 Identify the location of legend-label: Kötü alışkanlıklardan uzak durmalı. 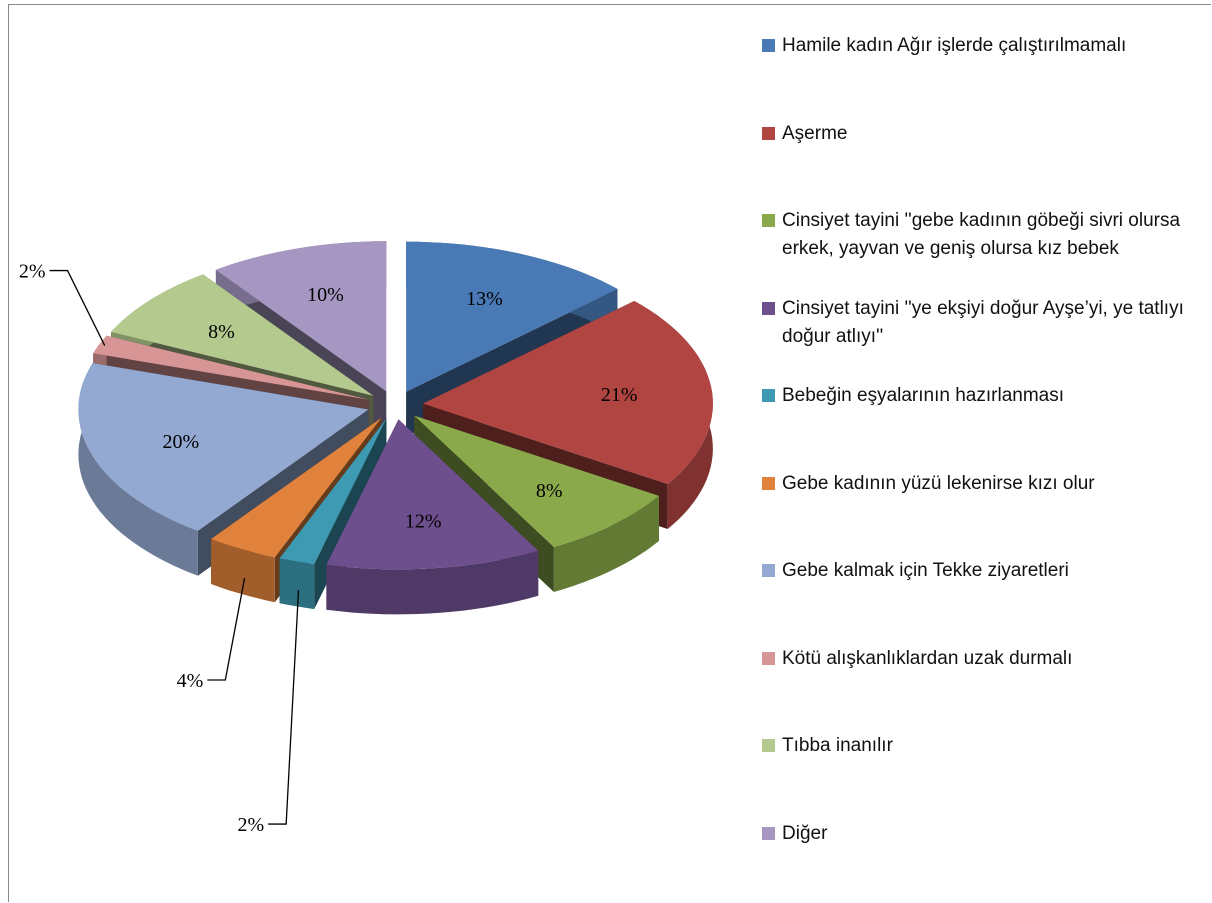
(927, 658).